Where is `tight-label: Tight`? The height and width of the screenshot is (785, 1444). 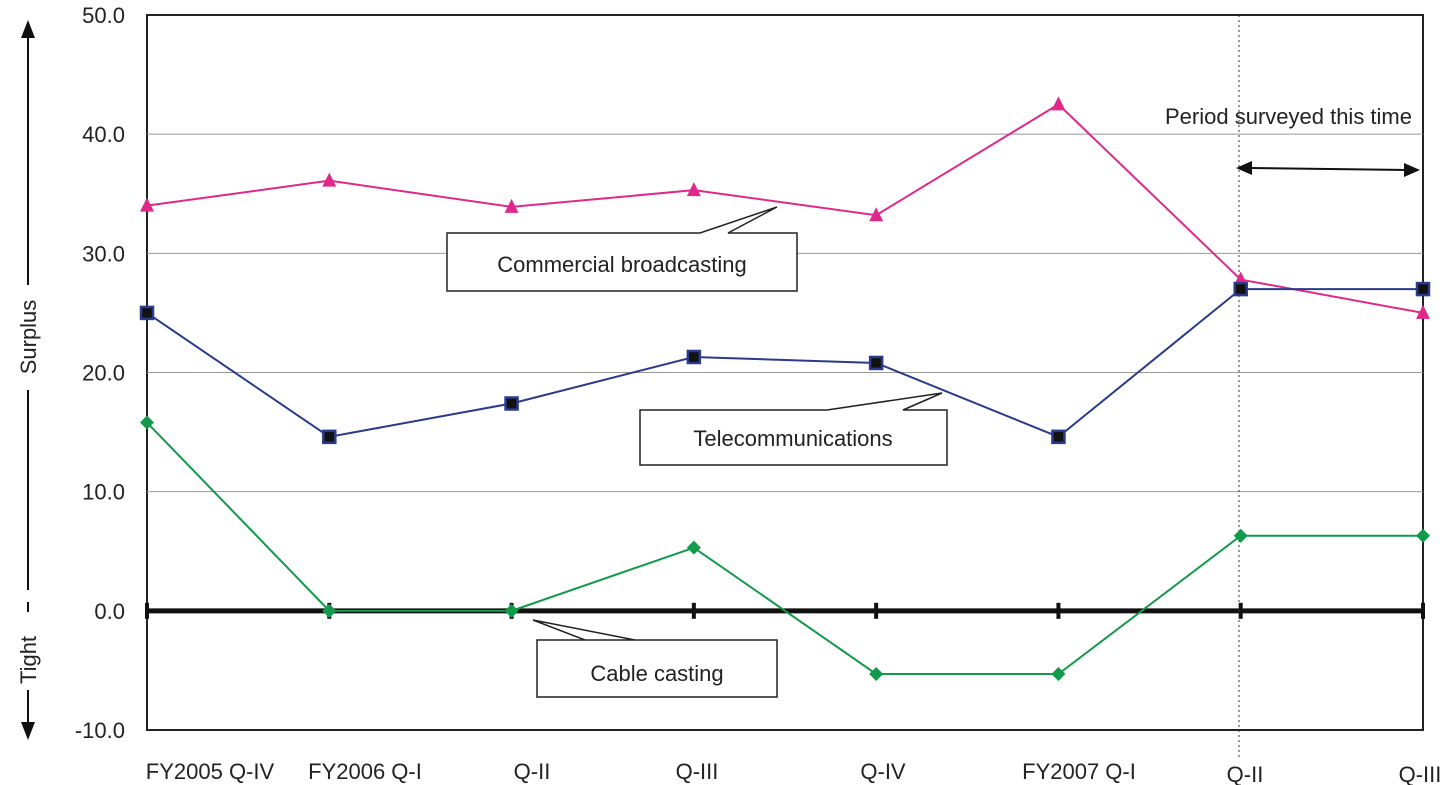 tight-label: Tight is located at coordinates (28, 660).